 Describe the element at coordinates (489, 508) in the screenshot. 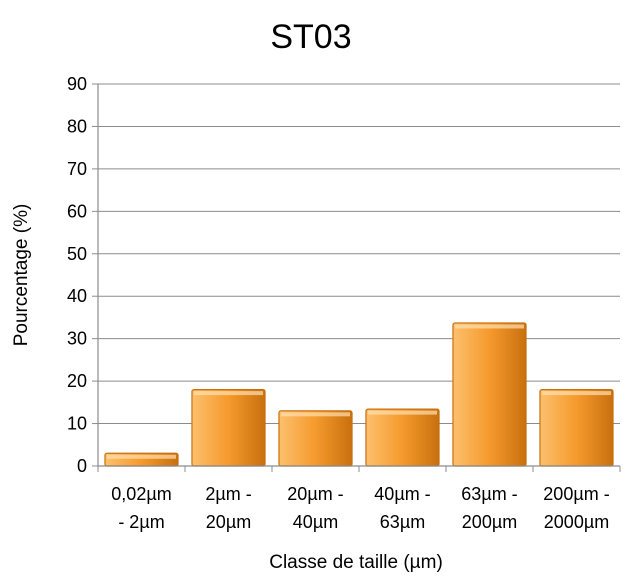

I see `x-tick-label: 63µm -200µm` at that location.